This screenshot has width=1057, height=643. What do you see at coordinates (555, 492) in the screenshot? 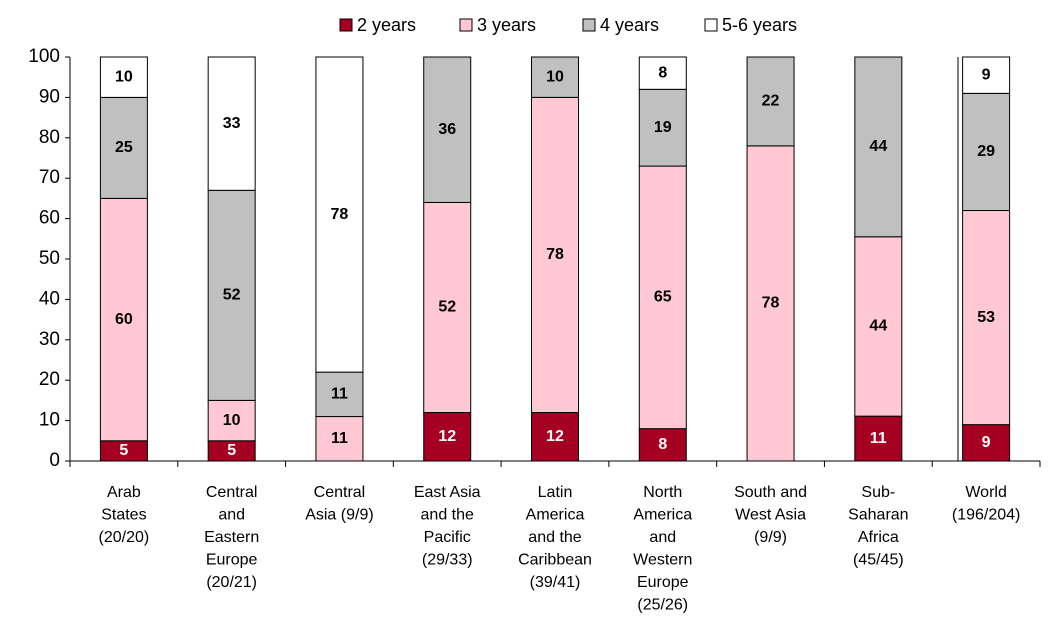
I see `x-tick-label: Latin` at bounding box center [555, 492].